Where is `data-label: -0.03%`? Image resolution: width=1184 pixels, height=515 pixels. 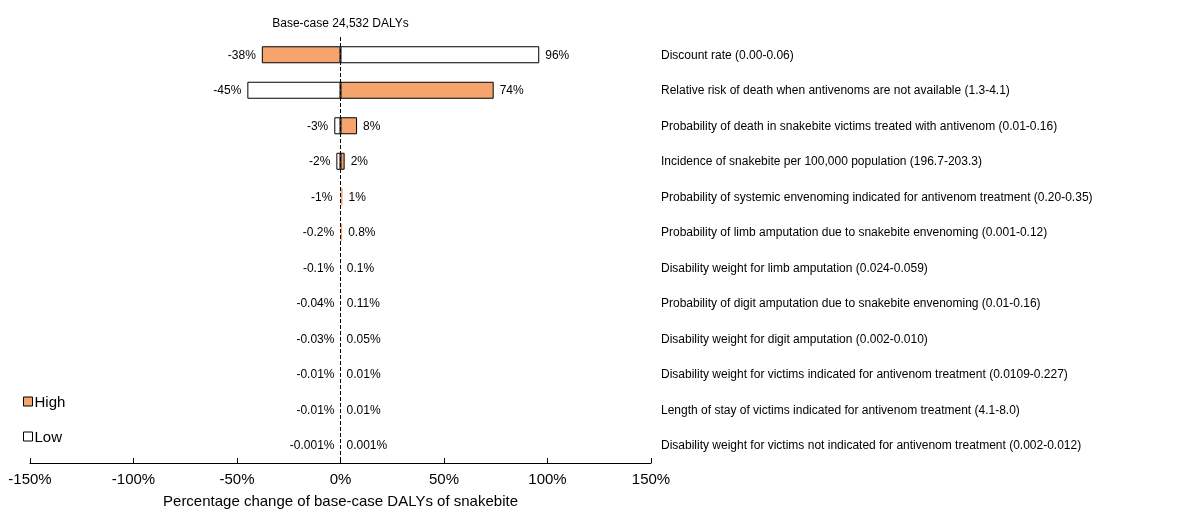 data-label: -0.03% is located at coordinates (315, 338).